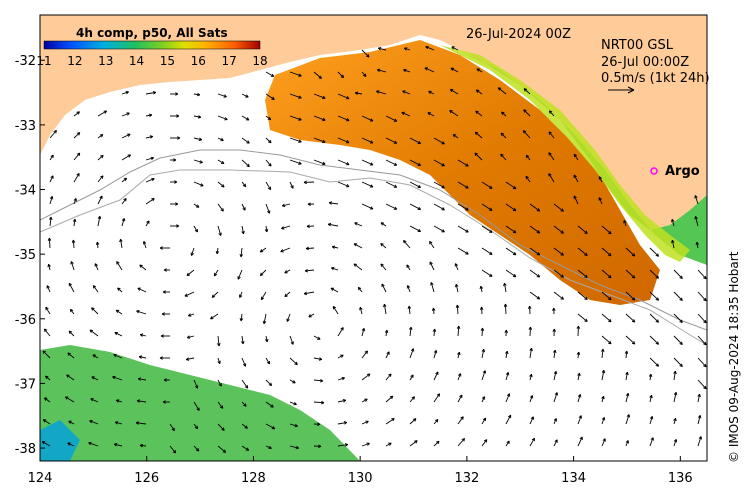  I want to click on argo-marker, so click(654, 171).